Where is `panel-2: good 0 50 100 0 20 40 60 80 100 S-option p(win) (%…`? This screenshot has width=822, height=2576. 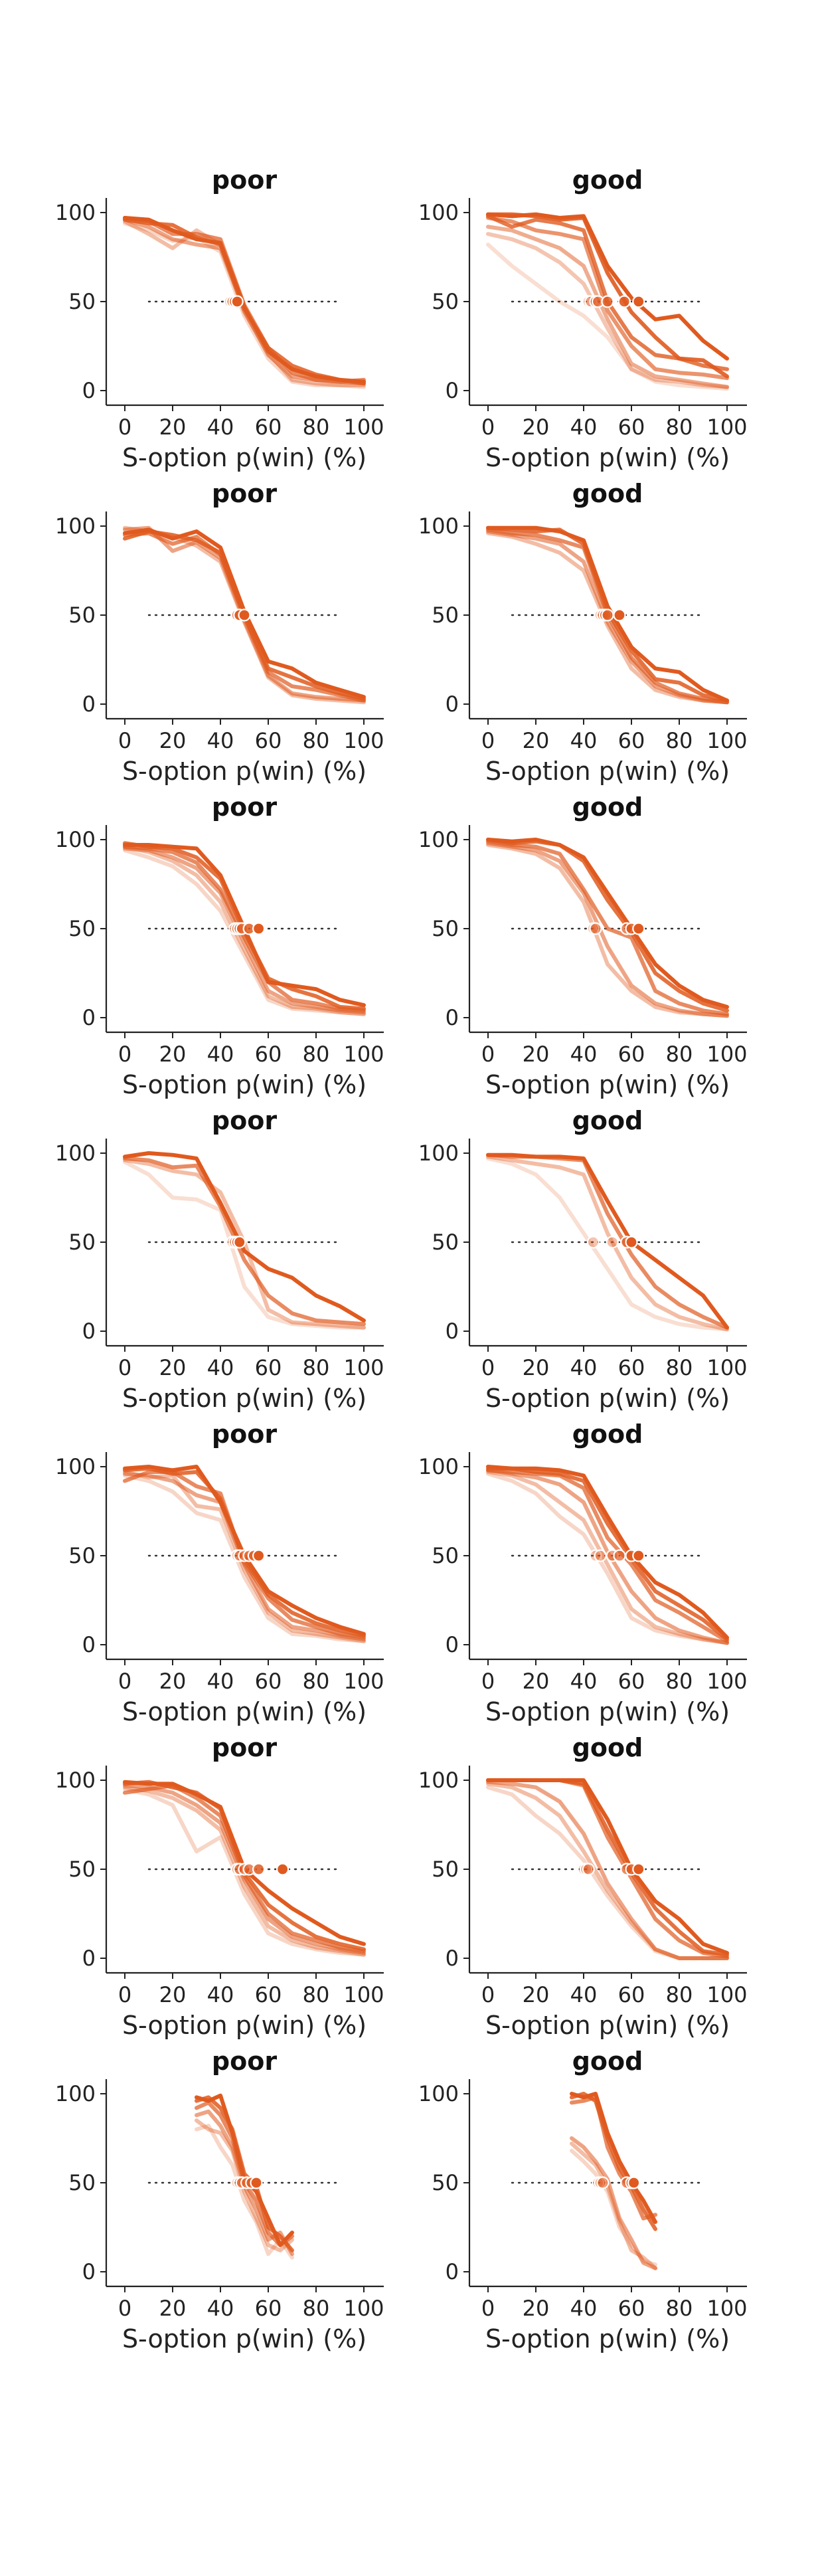
panel-2: good 0 50 100 0 20 40 60 80 100 S-option p(win) (%… is located at coordinates (583, 318).